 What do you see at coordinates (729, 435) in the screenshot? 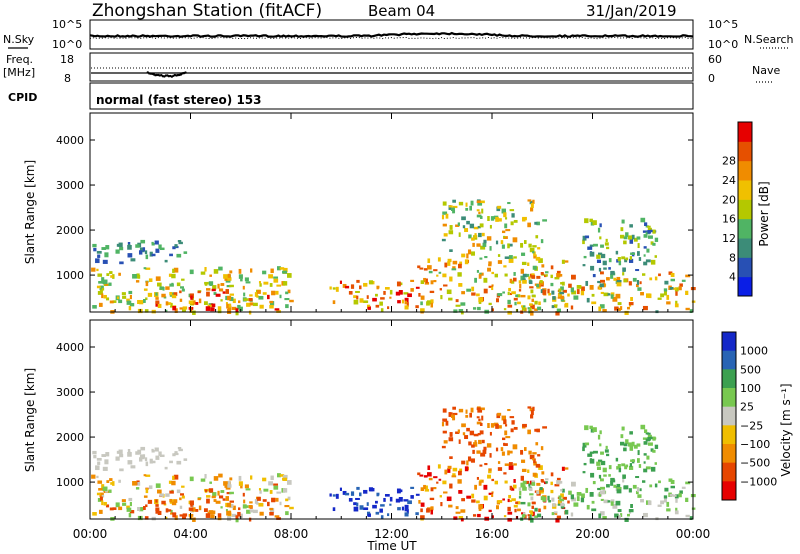
I see `velocity-colorbar-swatch` at bounding box center [729, 435].